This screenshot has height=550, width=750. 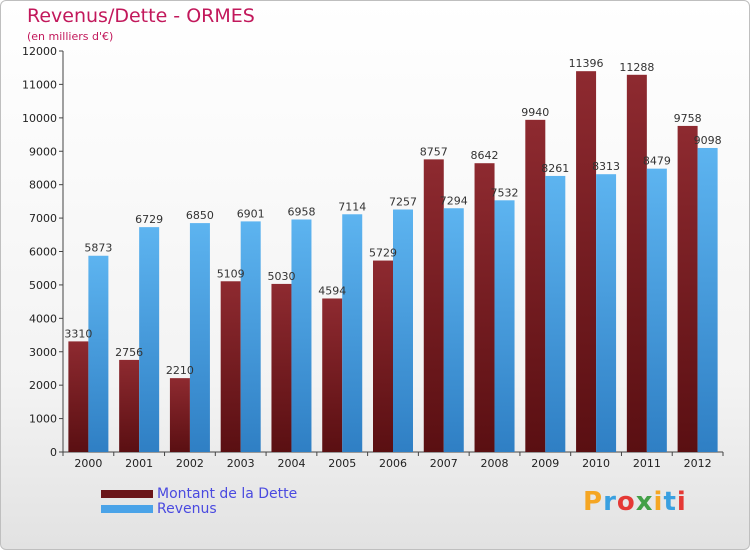 What do you see at coordinates (43, 185) in the screenshot?
I see `y-tick-label: 8000` at bounding box center [43, 185].